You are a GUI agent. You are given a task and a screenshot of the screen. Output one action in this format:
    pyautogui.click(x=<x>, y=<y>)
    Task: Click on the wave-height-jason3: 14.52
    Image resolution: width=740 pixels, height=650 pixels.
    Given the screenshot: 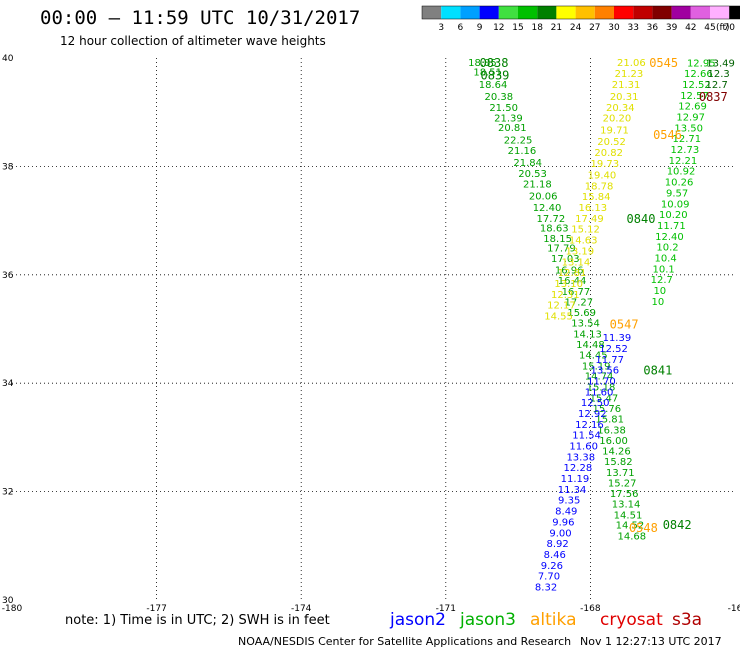 What is the action you would take?
    pyautogui.click(x=630, y=526)
    